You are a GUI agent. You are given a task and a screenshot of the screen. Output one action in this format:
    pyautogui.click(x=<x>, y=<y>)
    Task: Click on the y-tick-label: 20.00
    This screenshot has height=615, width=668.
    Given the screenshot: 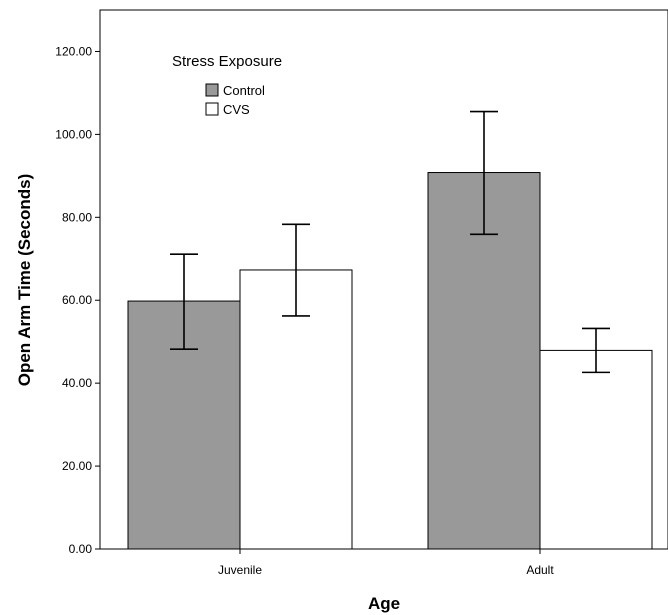 What is the action you would take?
    pyautogui.click(x=77, y=466)
    